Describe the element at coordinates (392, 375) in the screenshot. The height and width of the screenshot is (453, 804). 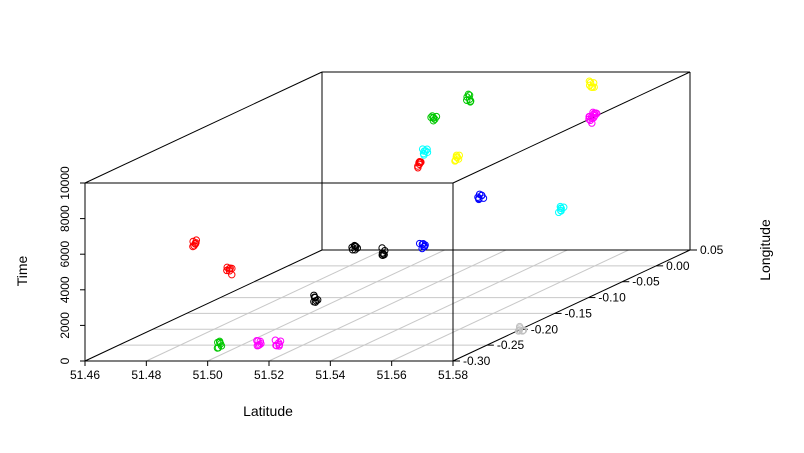
I see `x-tick-label: 51.56` at that location.